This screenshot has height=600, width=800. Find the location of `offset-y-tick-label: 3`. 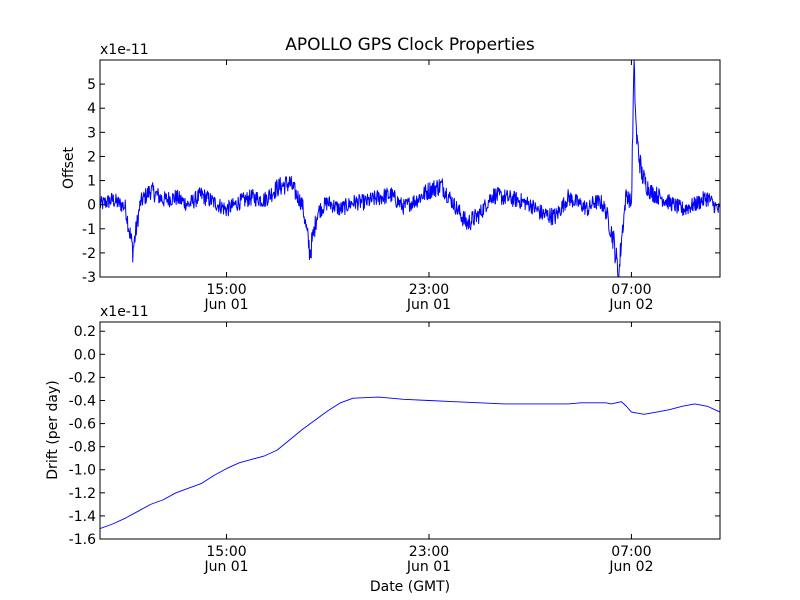

offset-y-tick-label: 3 is located at coordinates (91, 133).